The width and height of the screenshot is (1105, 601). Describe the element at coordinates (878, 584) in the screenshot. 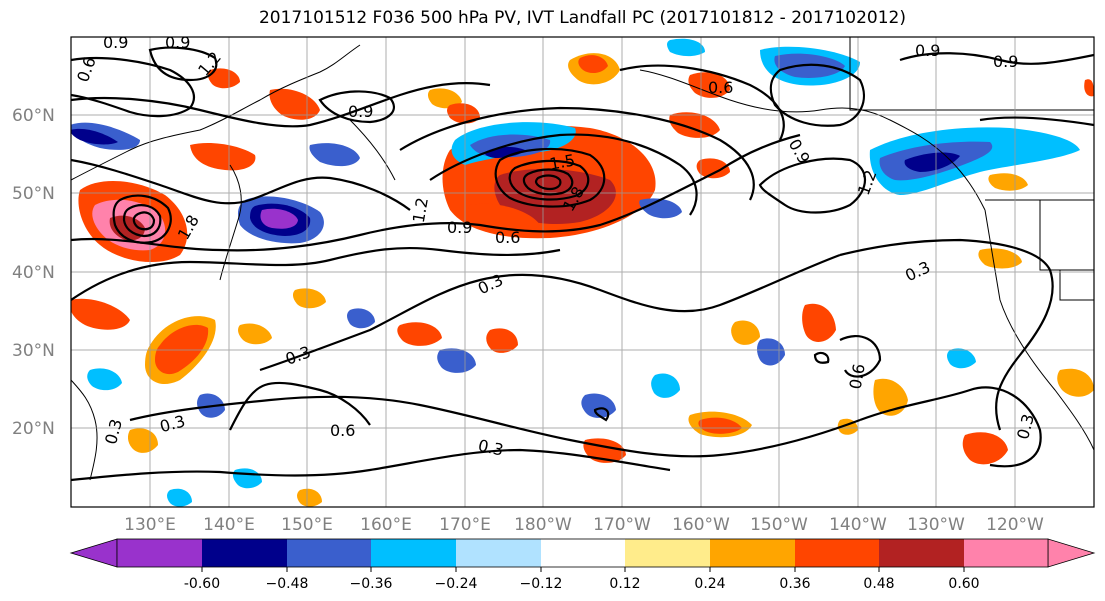

I see `colorbar-tick-label: 0.48` at that location.